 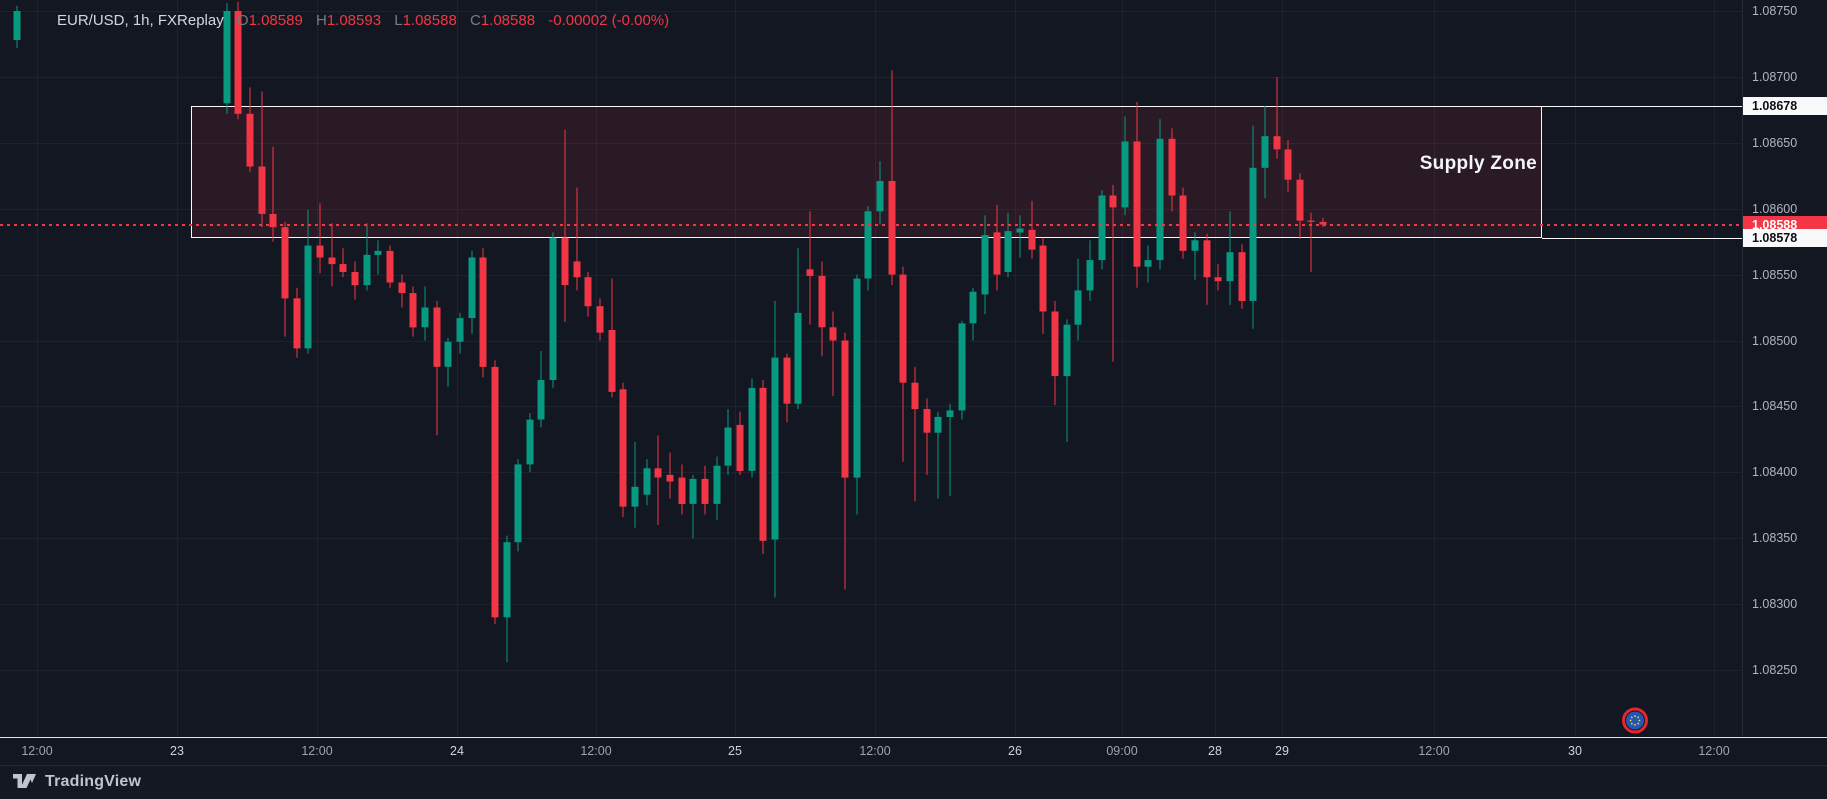 What do you see at coordinates (398, 20) in the screenshot?
I see `low-label: L` at bounding box center [398, 20].